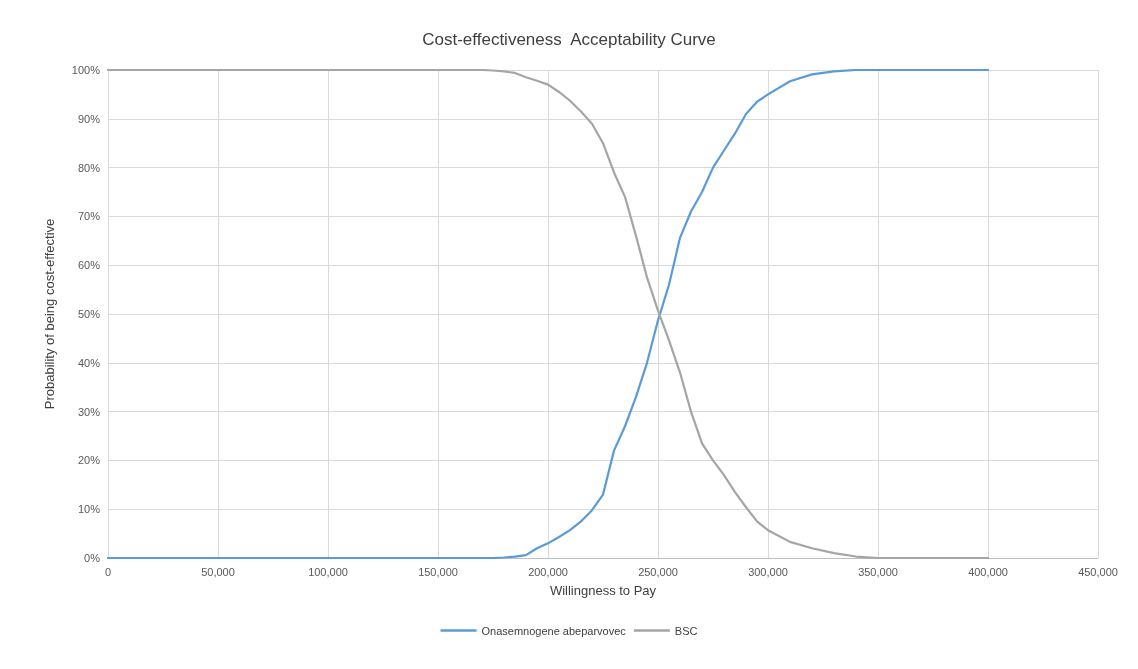 The width and height of the screenshot is (1138, 669). I want to click on y-axis-title: Probability of being cost-effective, so click(49, 314).